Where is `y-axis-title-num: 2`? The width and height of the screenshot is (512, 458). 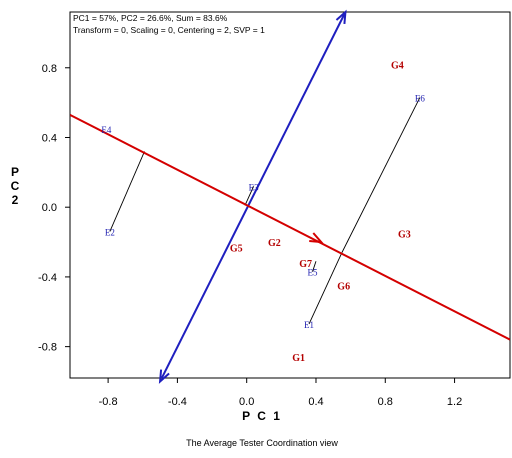 y-axis-title-num: 2 is located at coordinates (16, 200).